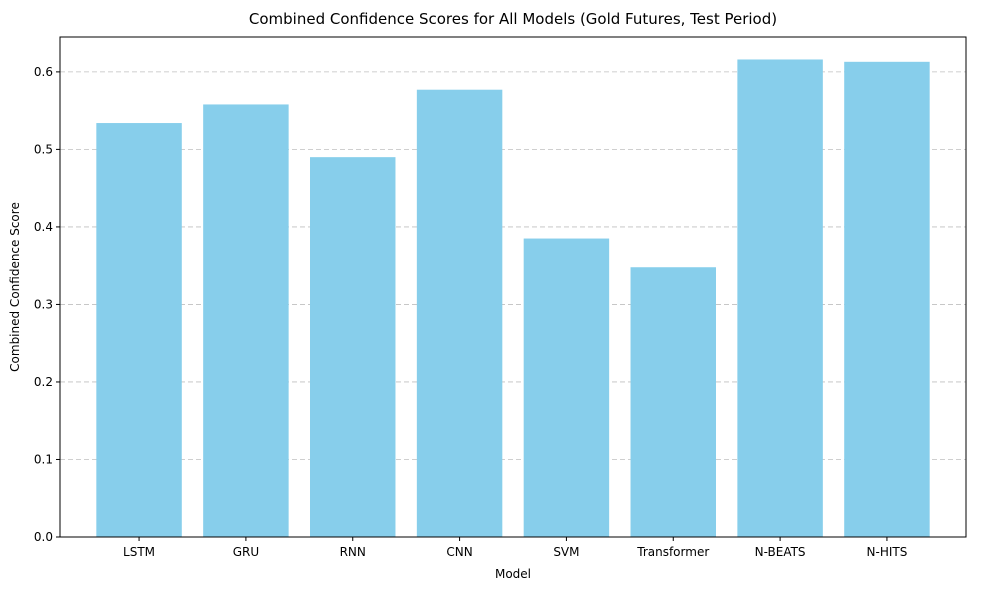 Image resolution: width=989 pixels, height=590 pixels. Describe the element at coordinates (43, 149) in the screenshot. I see `y-tick-label-5: 0.5` at that location.